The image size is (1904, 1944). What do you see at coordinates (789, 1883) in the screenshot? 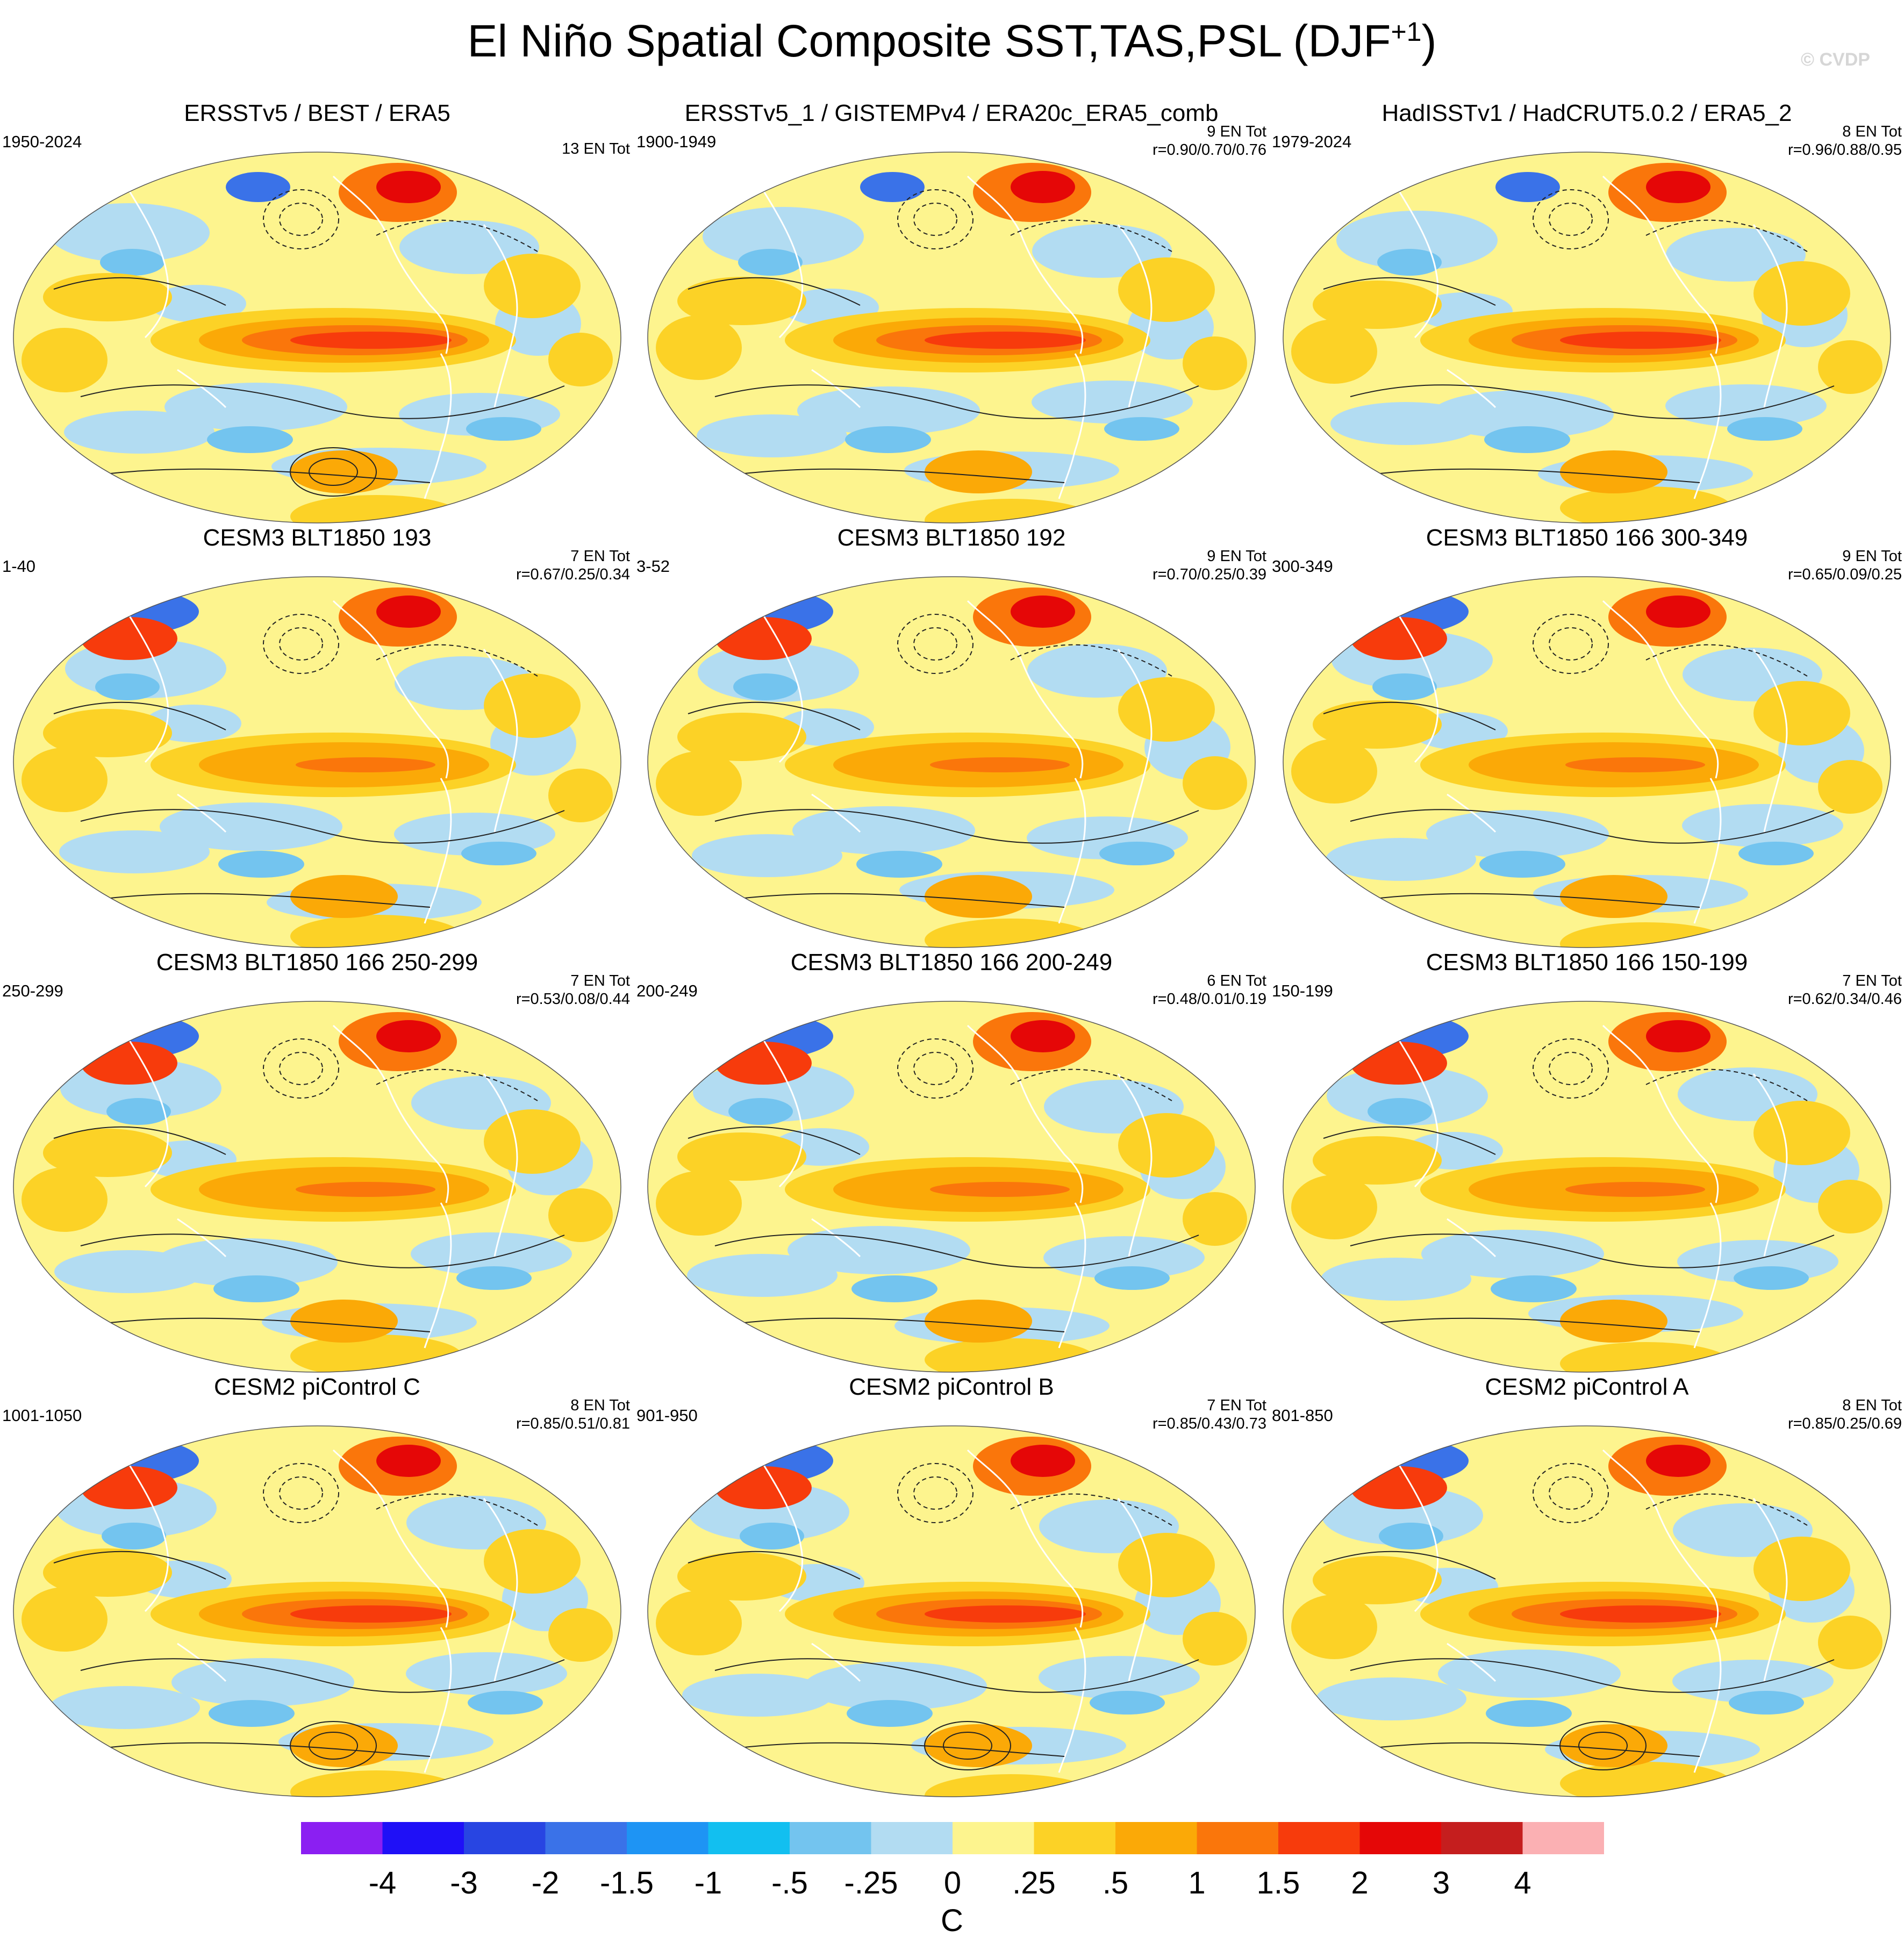
I see `colorbar-tick-label: -.5` at bounding box center [789, 1883].